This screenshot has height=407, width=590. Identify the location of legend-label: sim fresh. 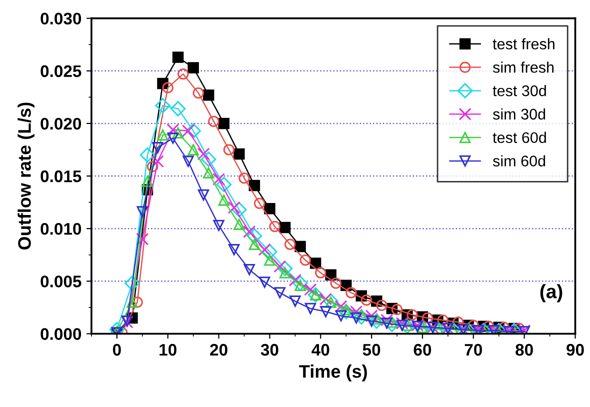
(523, 67).